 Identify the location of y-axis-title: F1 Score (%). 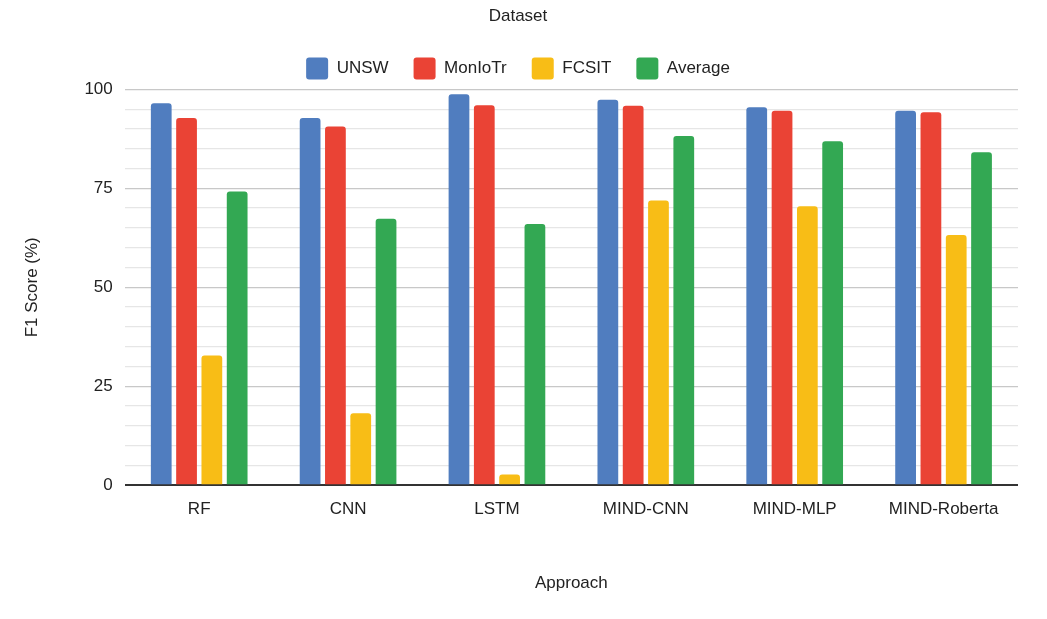
(31, 287).